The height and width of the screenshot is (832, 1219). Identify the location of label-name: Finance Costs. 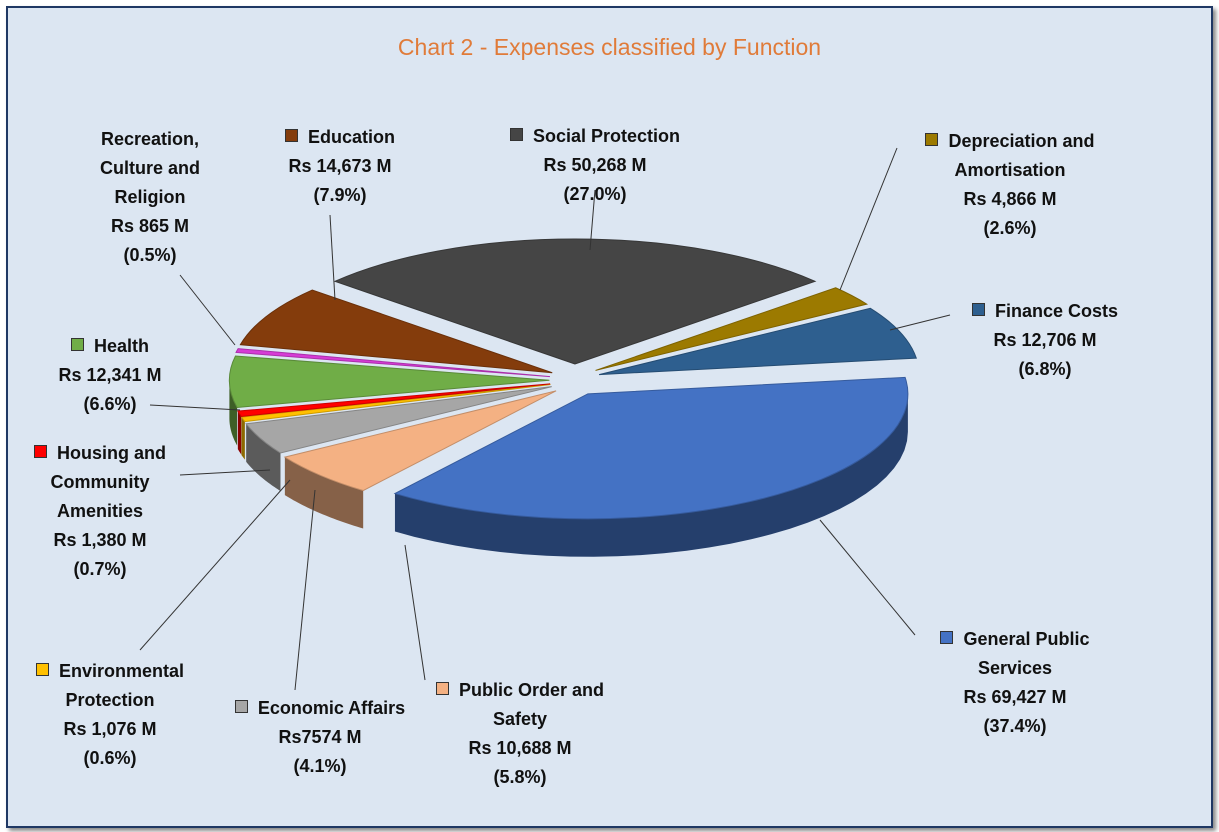
(1056, 311).